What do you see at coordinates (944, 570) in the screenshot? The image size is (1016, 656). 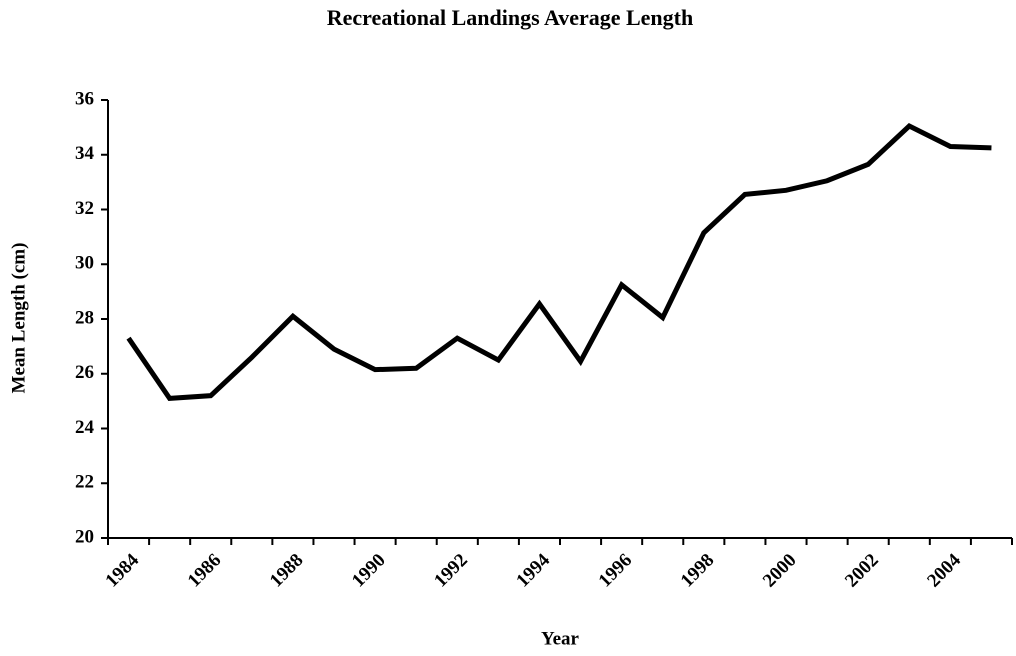 I see `x-tick-label: 2004` at bounding box center [944, 570].